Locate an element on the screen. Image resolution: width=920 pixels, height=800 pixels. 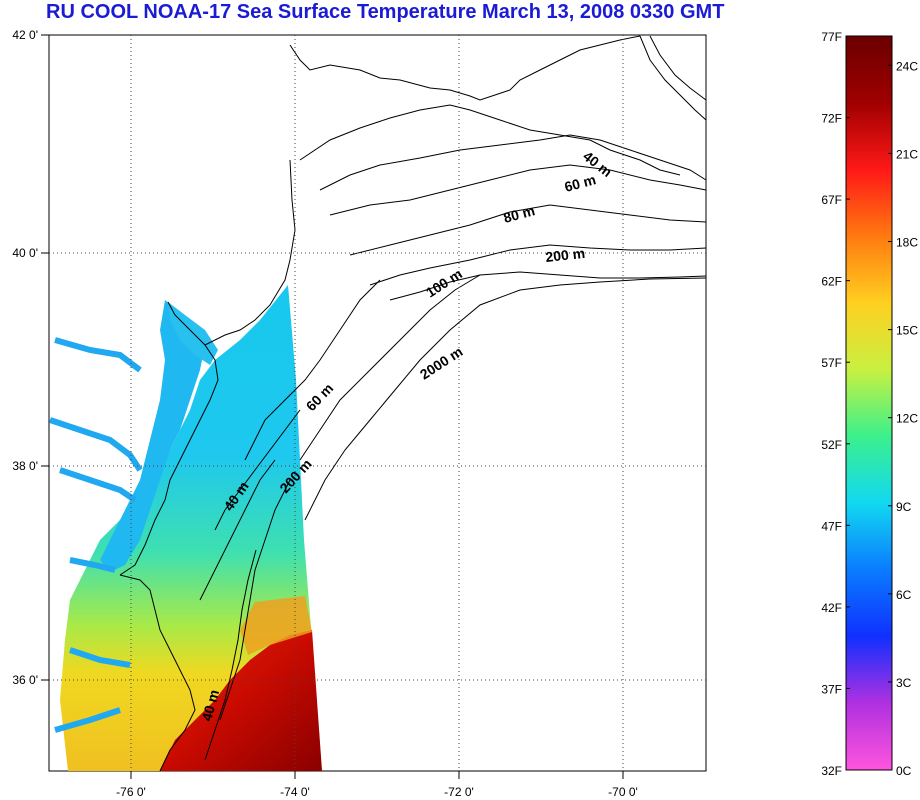
lat-label-40: 40 0' is located at coordinates (25, 253).